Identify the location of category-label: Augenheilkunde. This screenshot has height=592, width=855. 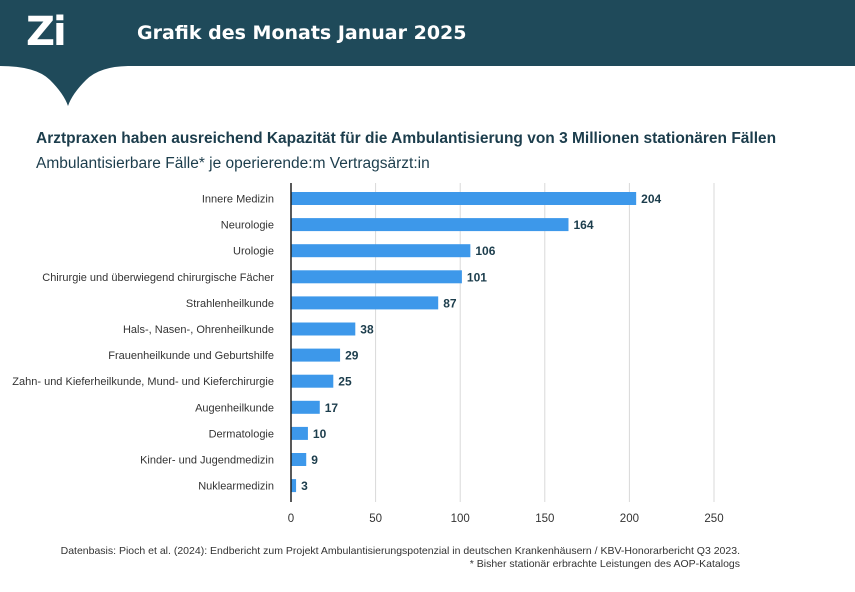
(234, 408).